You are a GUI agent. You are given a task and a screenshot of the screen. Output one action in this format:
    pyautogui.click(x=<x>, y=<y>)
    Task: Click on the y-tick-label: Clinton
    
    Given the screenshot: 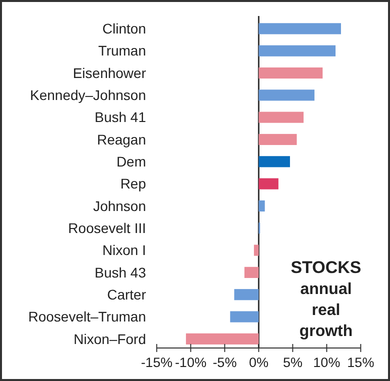 What is the action you would take?
    pyautogui.click(x=124, y=28)
    